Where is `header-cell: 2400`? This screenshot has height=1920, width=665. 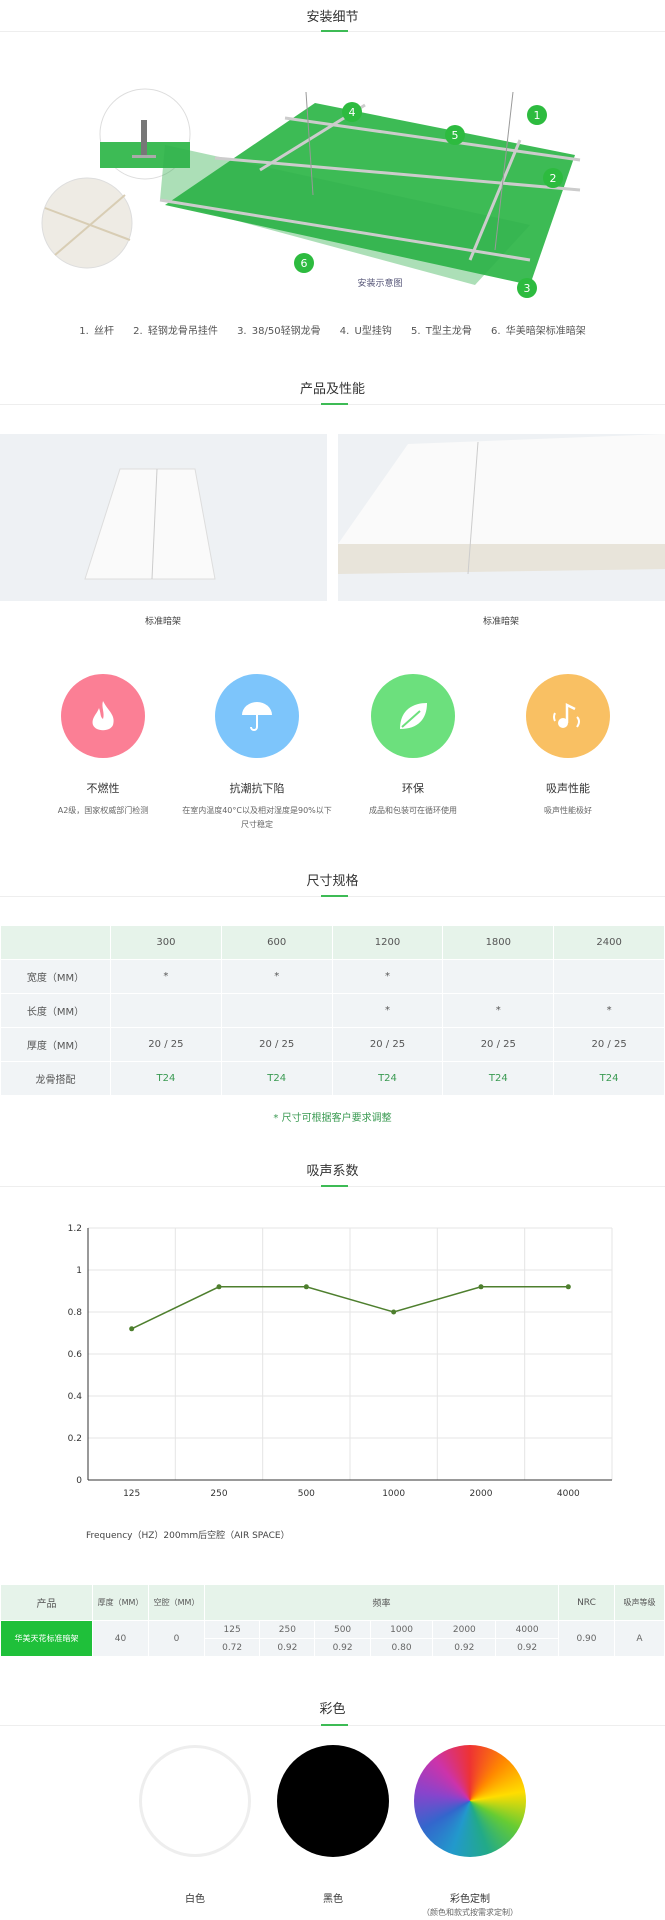
header-cell: 2400 is located at coordinates (609, 942).